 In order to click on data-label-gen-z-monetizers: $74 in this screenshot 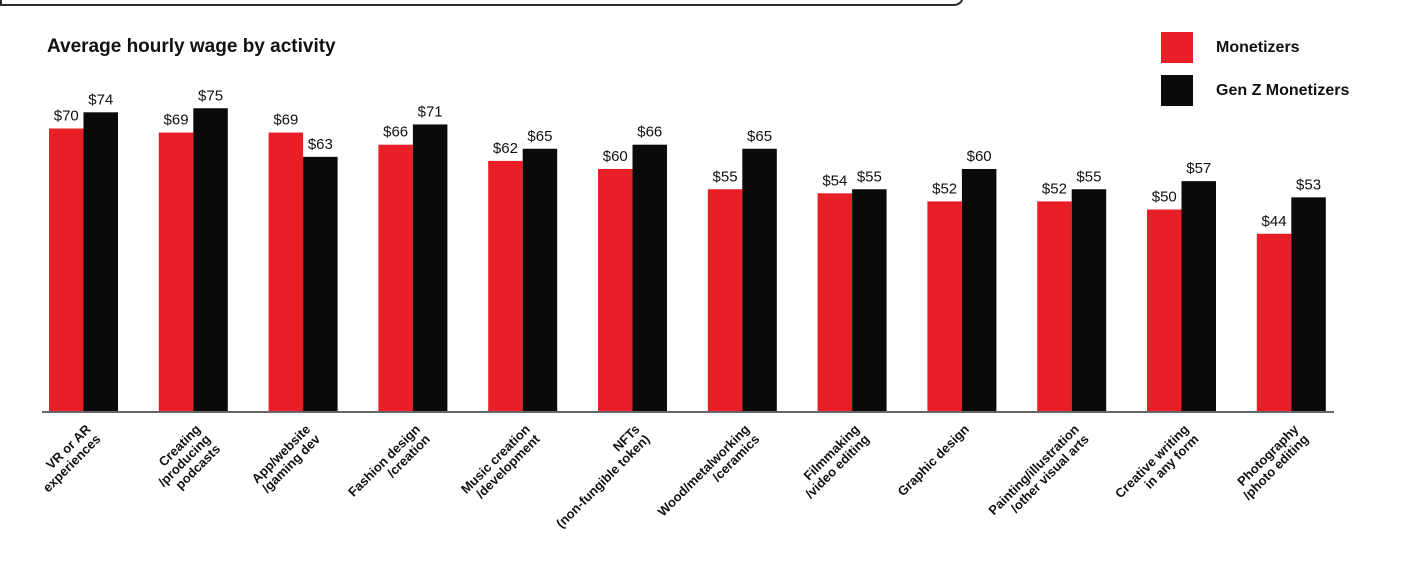, I will do `click(100, 99)`.